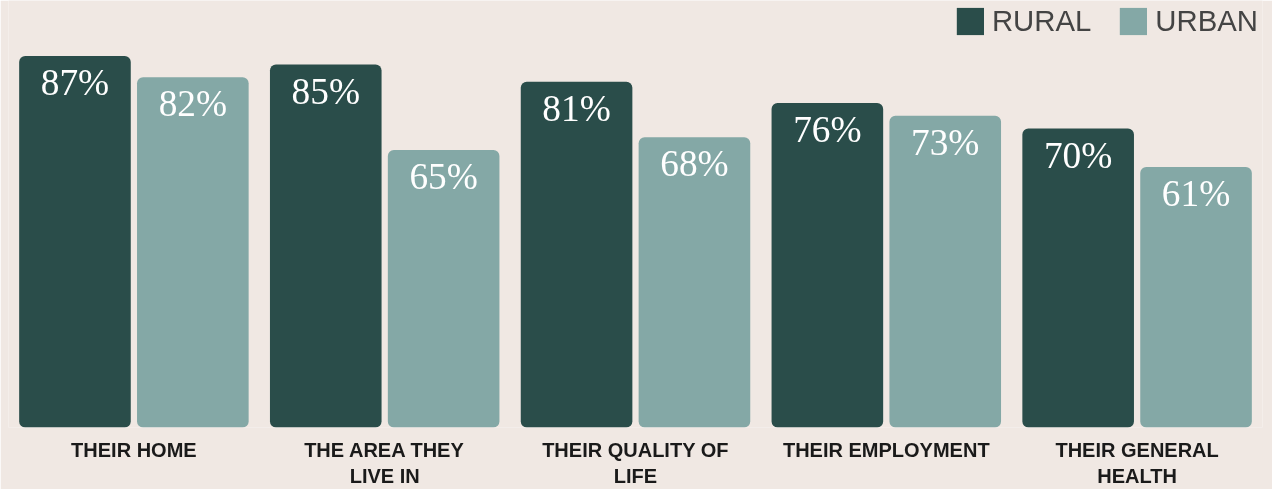  I want to click on legend-label: URBAN, so click(1206, 21).